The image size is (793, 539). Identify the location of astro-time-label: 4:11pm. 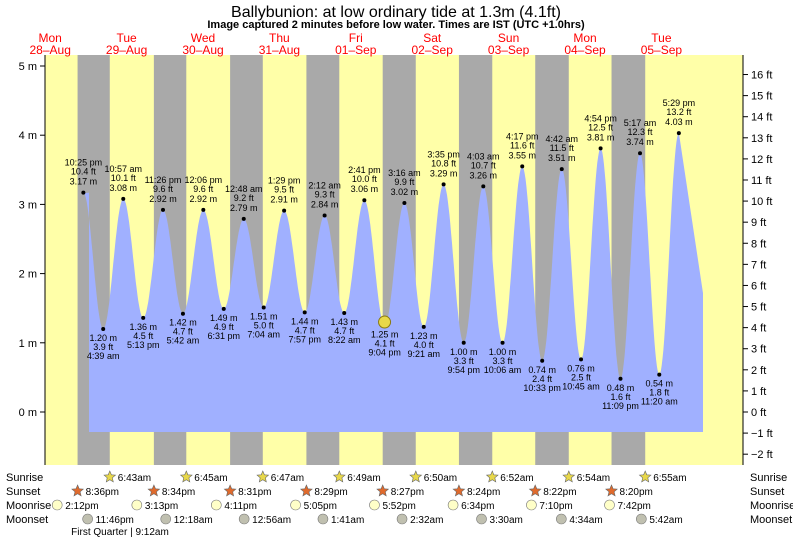
(240, 506).